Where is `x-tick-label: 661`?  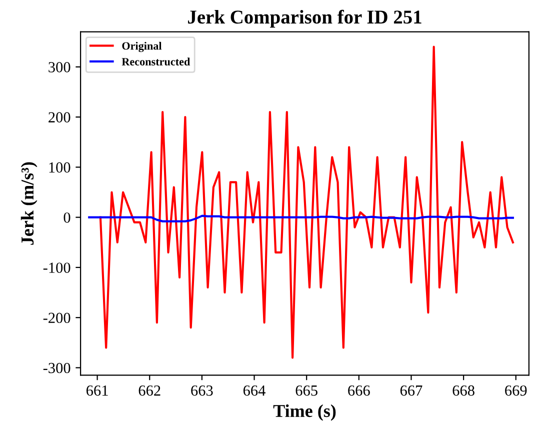 x-tick-label: 661 is located at coordinates (97, 390).